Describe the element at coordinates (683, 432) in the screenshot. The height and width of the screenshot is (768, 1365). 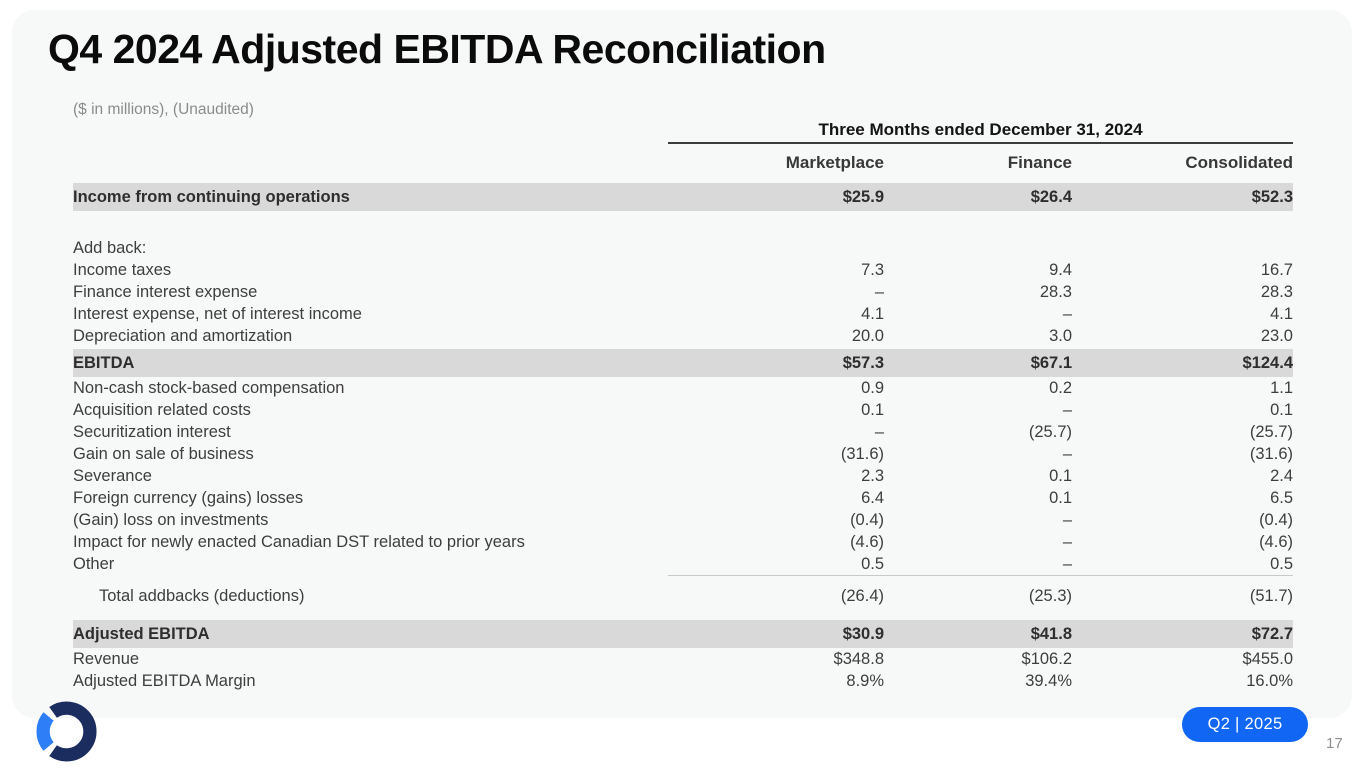
I see `table-row: Securitization interest – (25.7) (25.7)` at that location.